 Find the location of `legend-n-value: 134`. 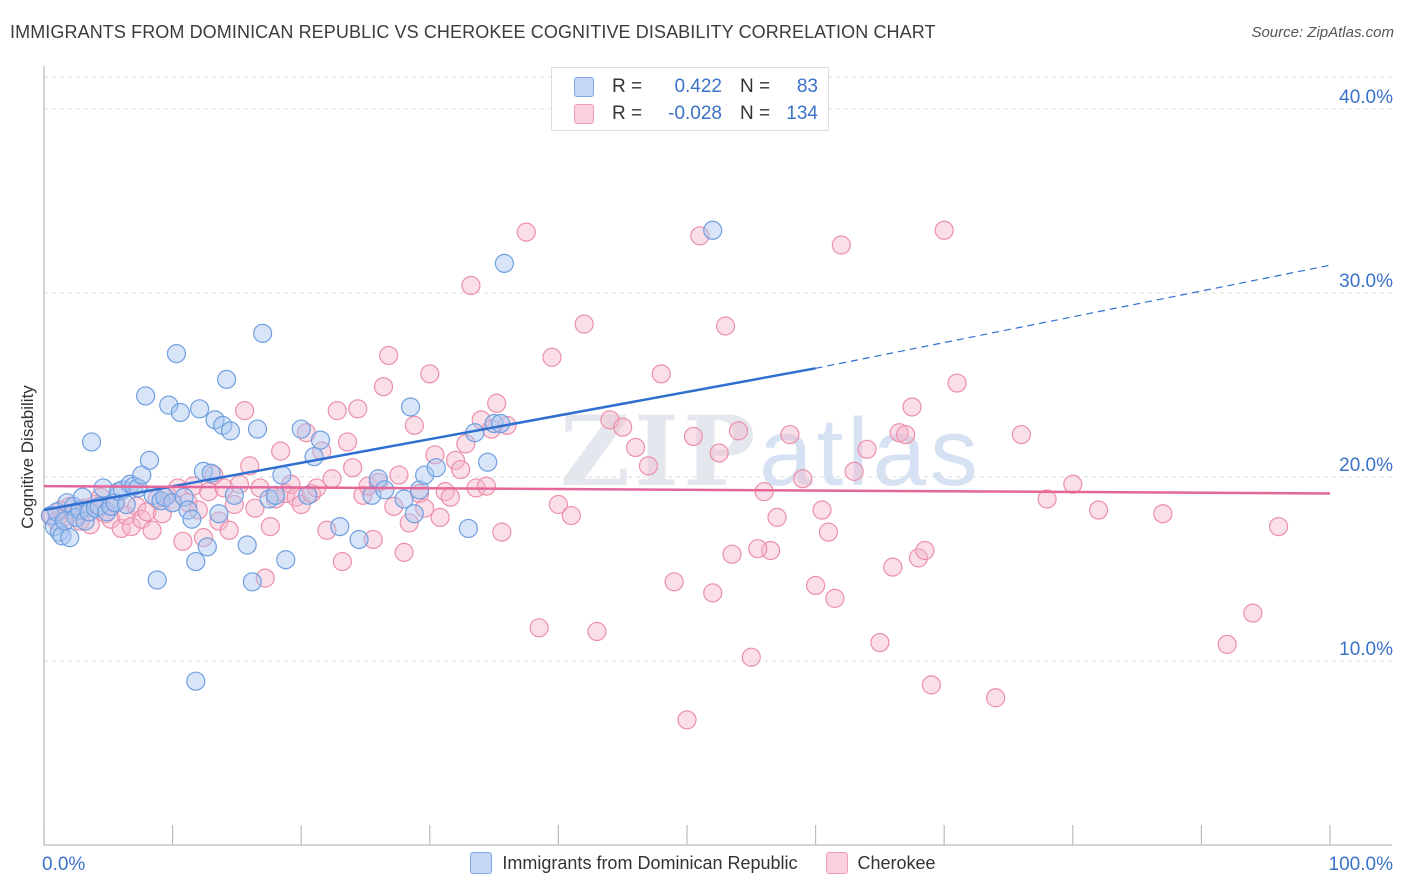

legend-n-value: 134 is located at coordinates (802, 113).